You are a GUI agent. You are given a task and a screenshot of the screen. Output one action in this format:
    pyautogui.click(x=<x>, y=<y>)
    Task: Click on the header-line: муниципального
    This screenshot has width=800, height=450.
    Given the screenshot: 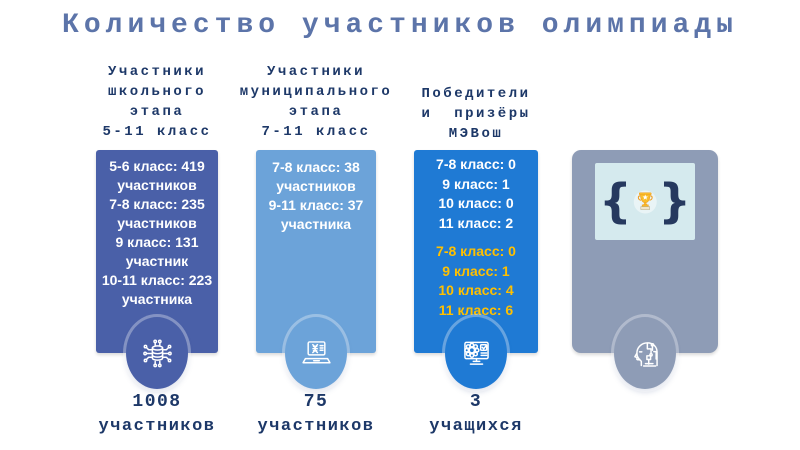 What is the action you would take?
    pyautogui.click(x=316, y=92)
    